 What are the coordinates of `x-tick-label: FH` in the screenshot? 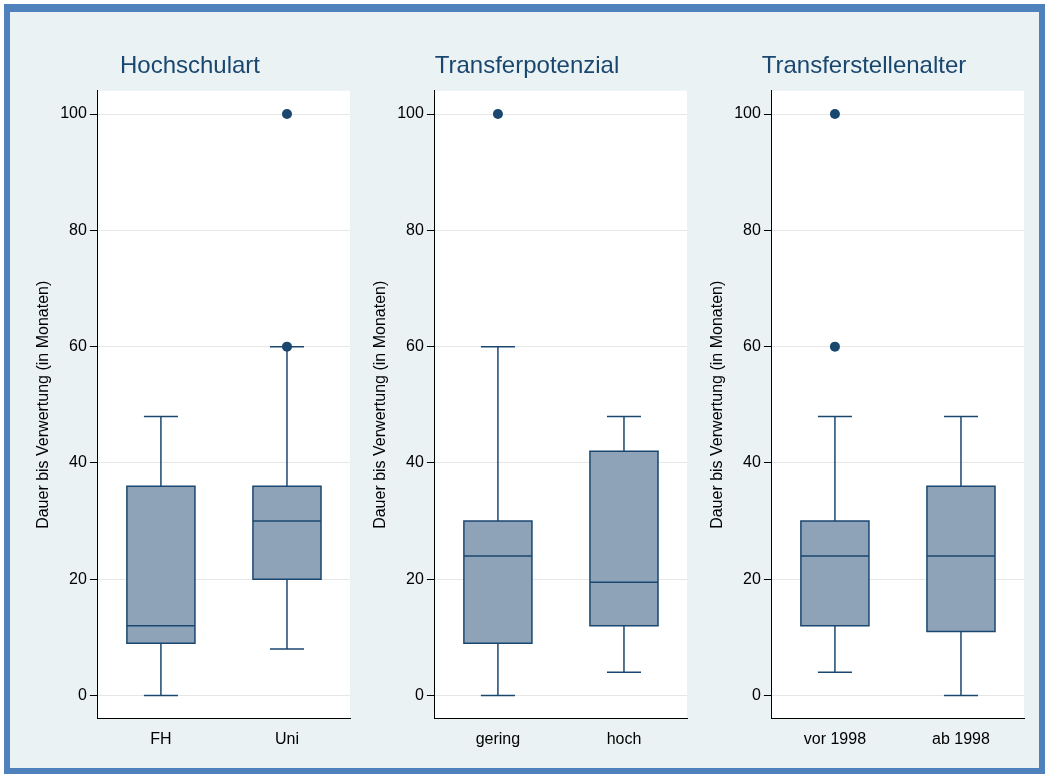 It's located at (161, 738).